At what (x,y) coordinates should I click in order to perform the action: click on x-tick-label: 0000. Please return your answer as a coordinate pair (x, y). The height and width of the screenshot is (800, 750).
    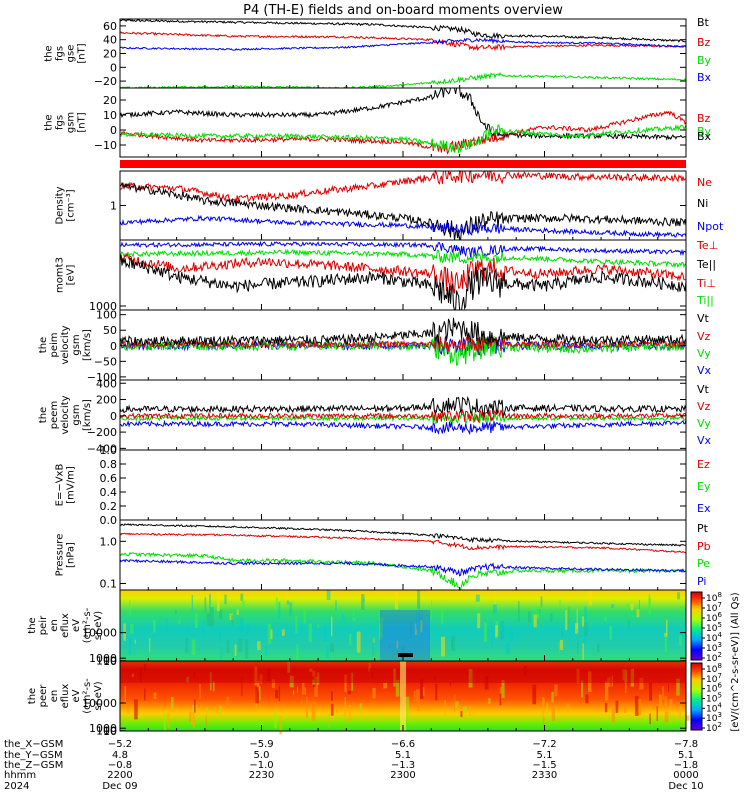
    Looking at the image, I should click on (685, 775).